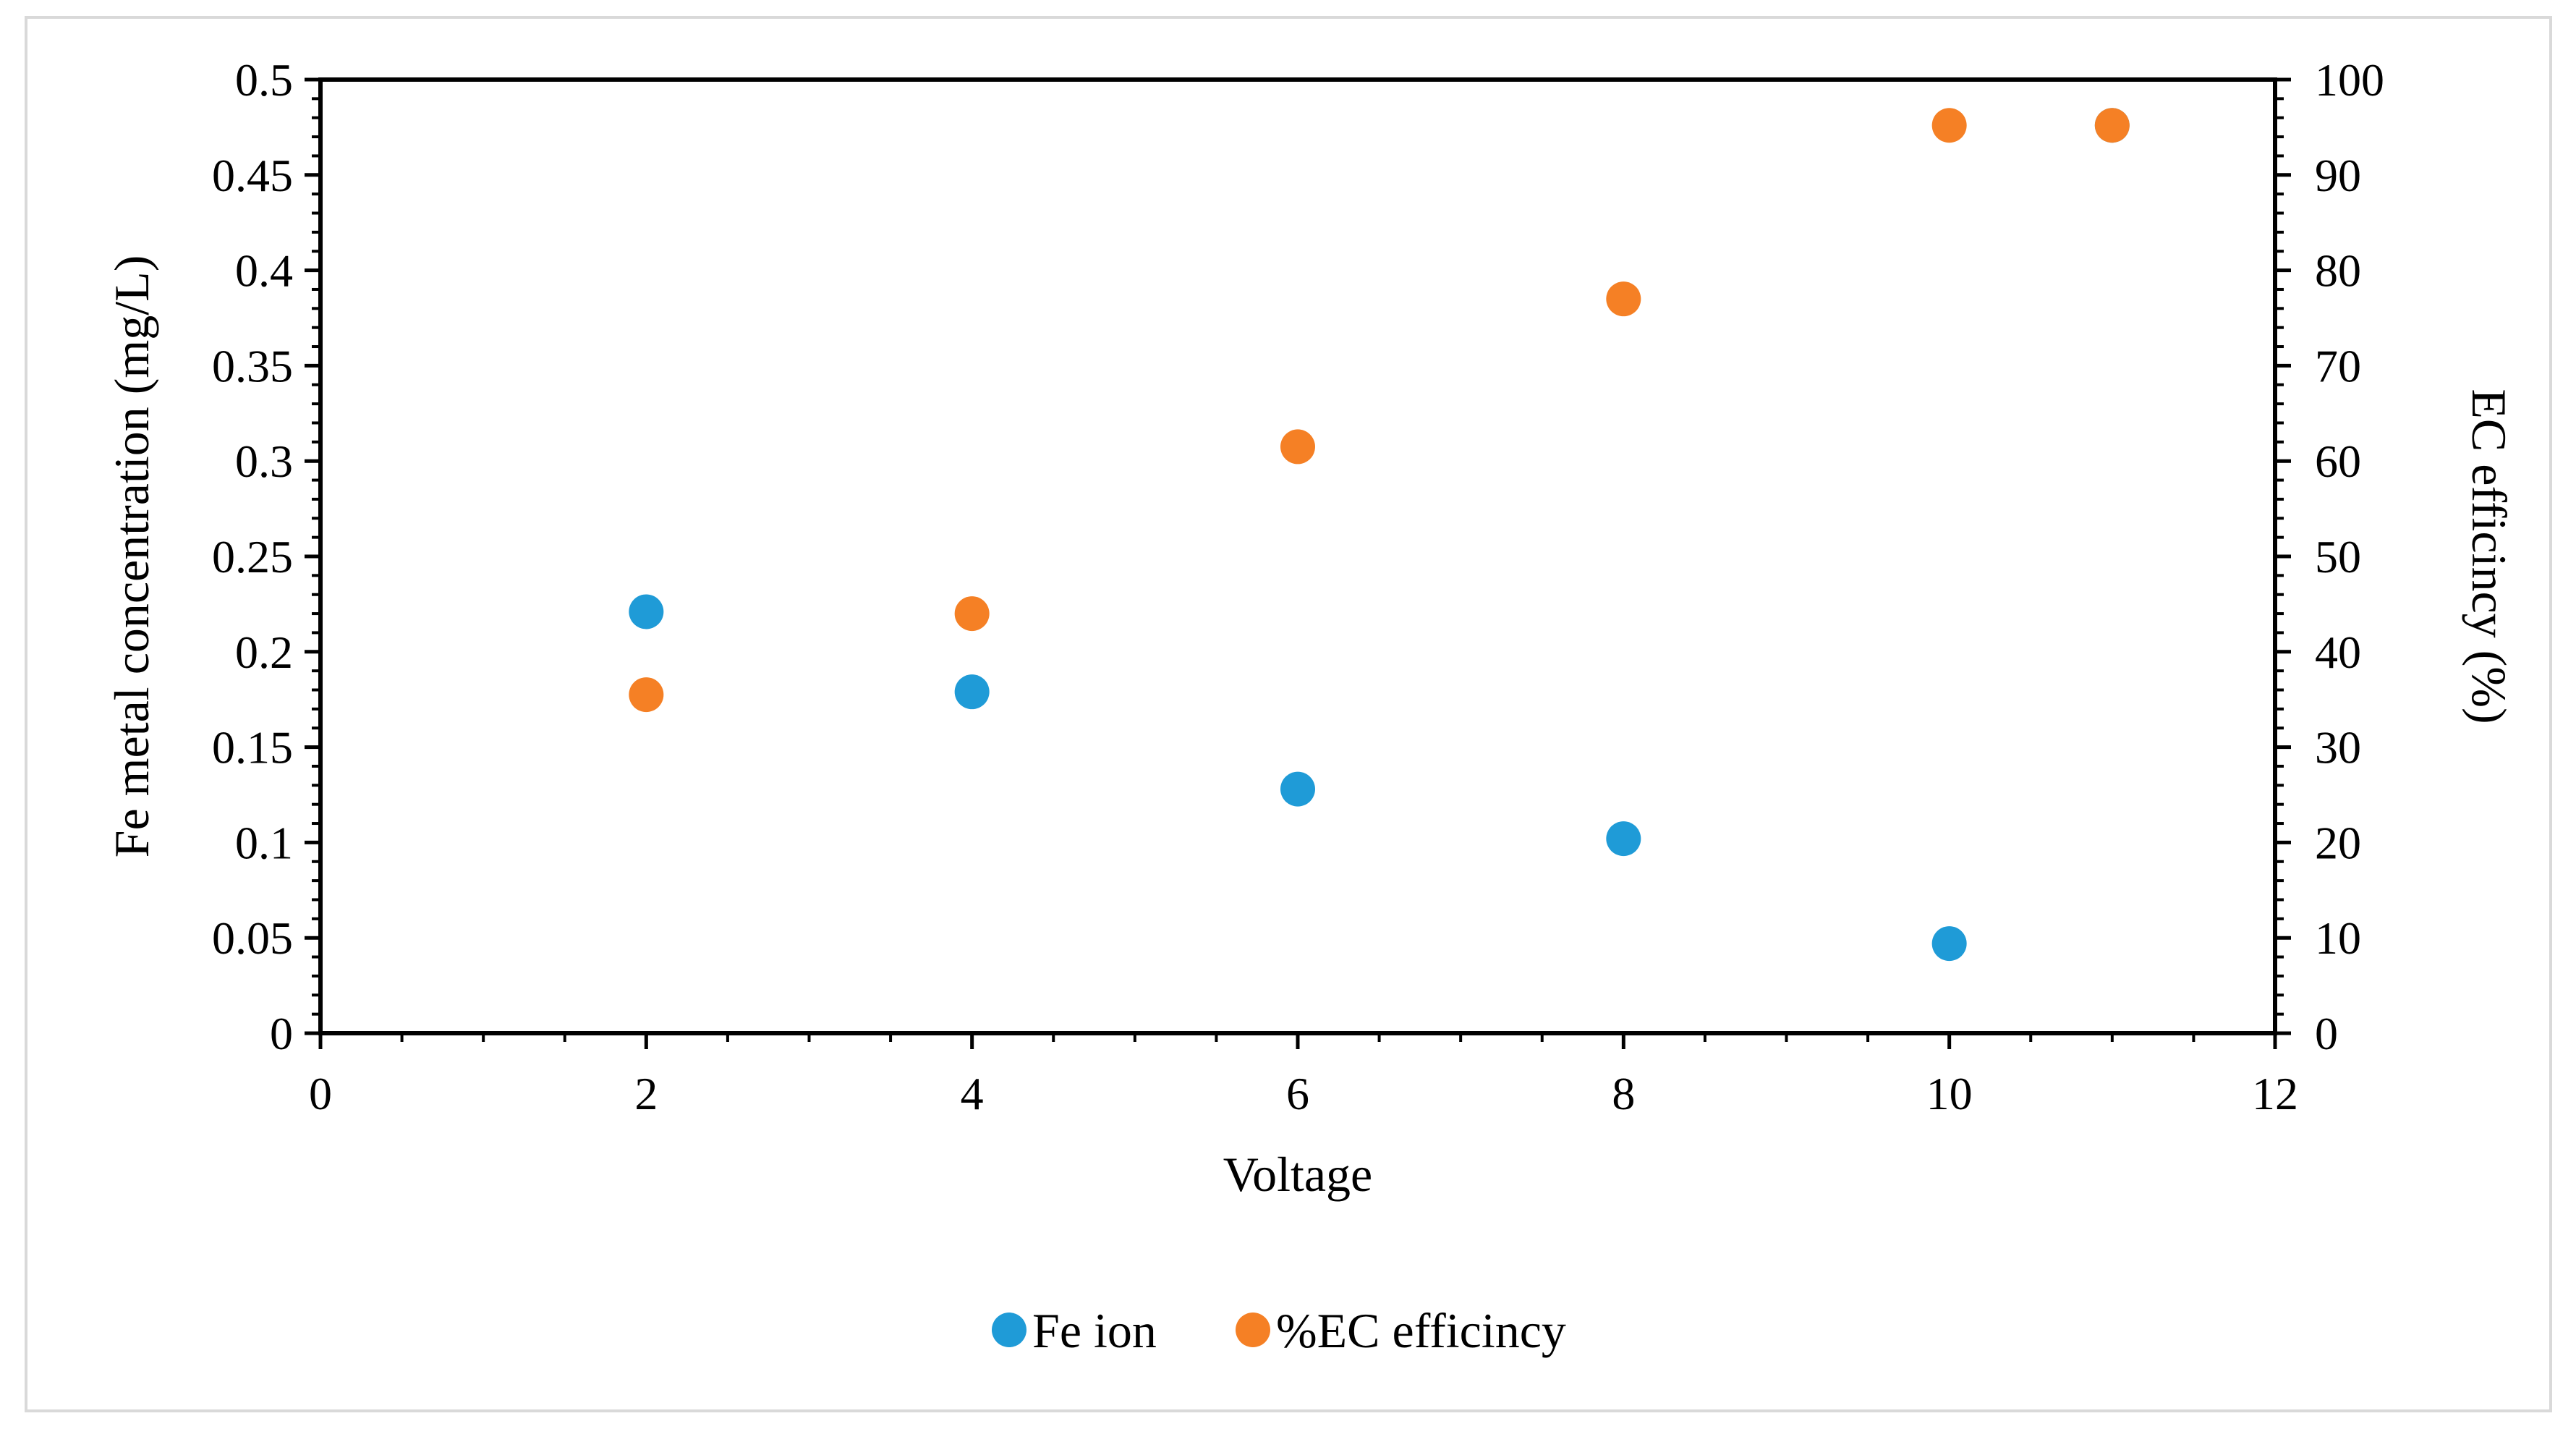  What do you see at coordinates (1253, 1330) in the screenshot?
I see `legend-marker-ec-efficiency` at bounding box center [1253, 1330].